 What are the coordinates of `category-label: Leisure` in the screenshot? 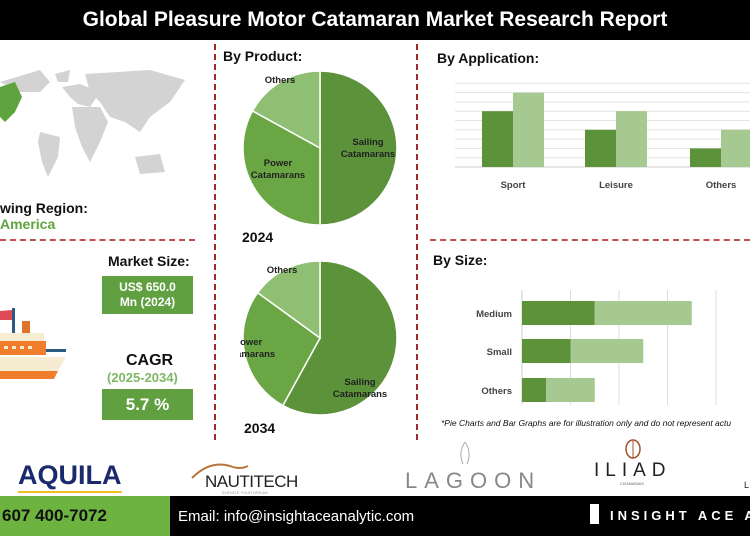 It's located at (616, 185).